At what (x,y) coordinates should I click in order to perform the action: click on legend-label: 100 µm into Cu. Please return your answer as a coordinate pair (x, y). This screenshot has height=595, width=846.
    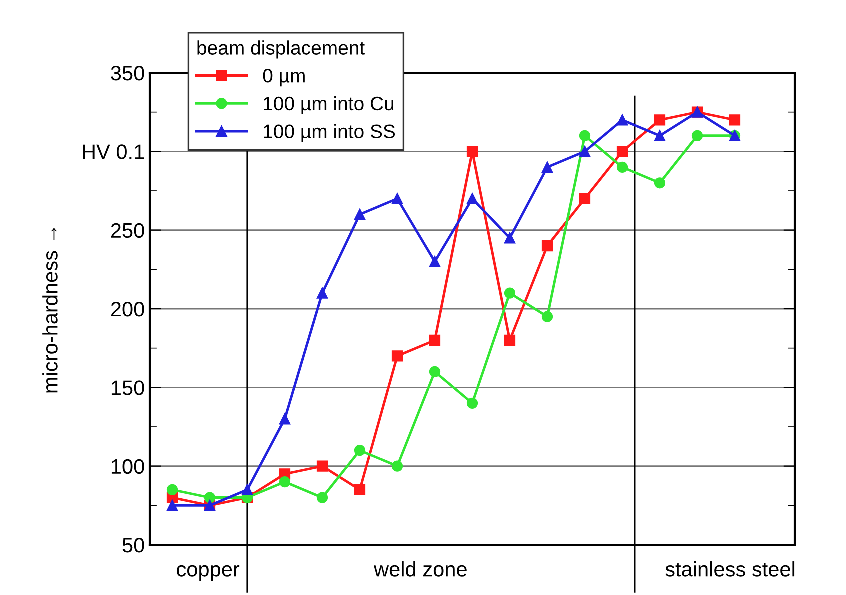
    Looking at the image, I should click on (329, 105).